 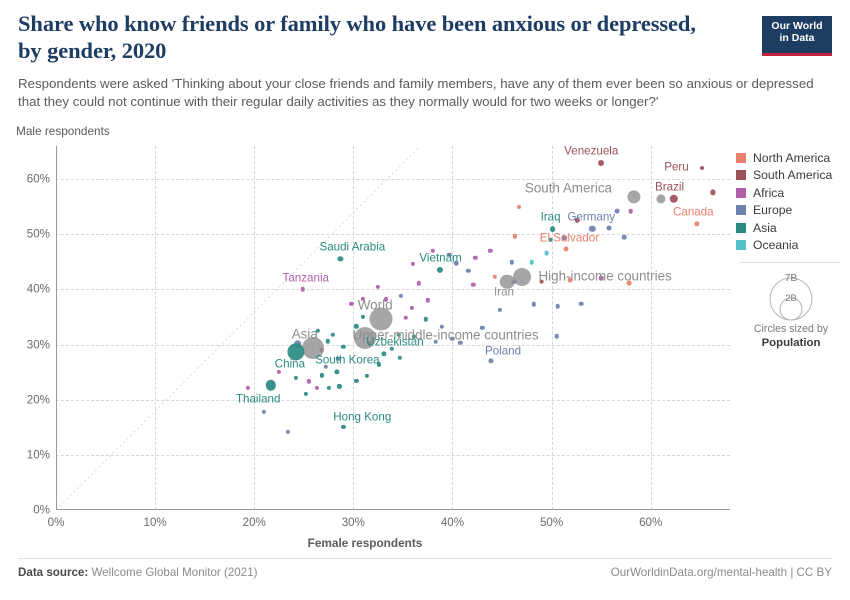 What do you see at coordinates (791, 210) in the screenshot?
I see `legend-item-europe: Europe` at bounding box center [791, 210].